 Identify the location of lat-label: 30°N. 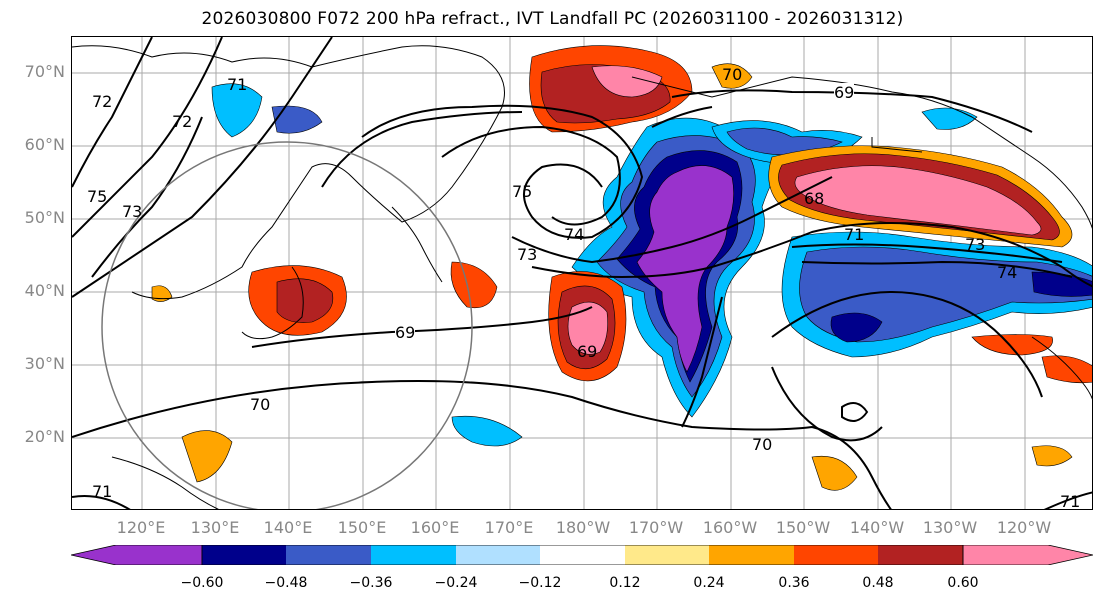
(44, 363).